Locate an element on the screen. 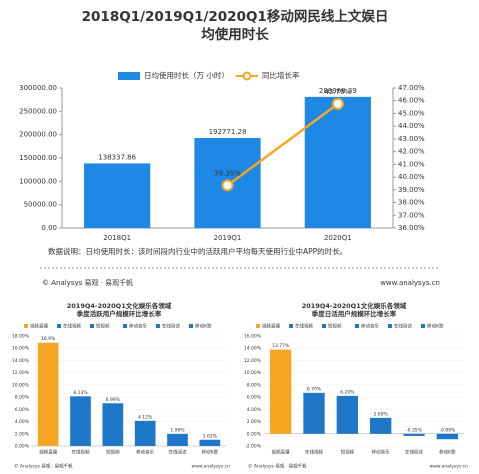  y2-tick-label: 46.00% is located at coordinates (411, 101).